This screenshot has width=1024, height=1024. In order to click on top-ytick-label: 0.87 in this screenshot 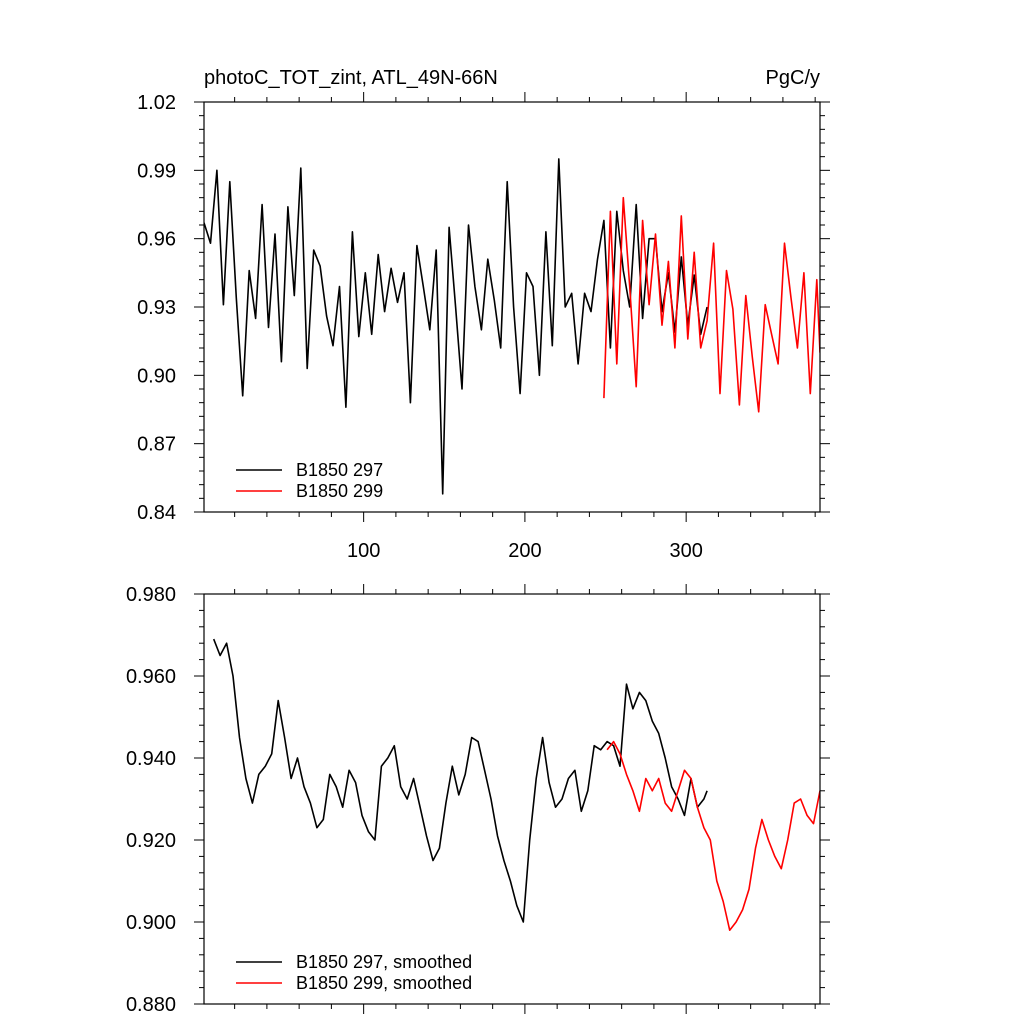, I will do `click(156, 445)`.